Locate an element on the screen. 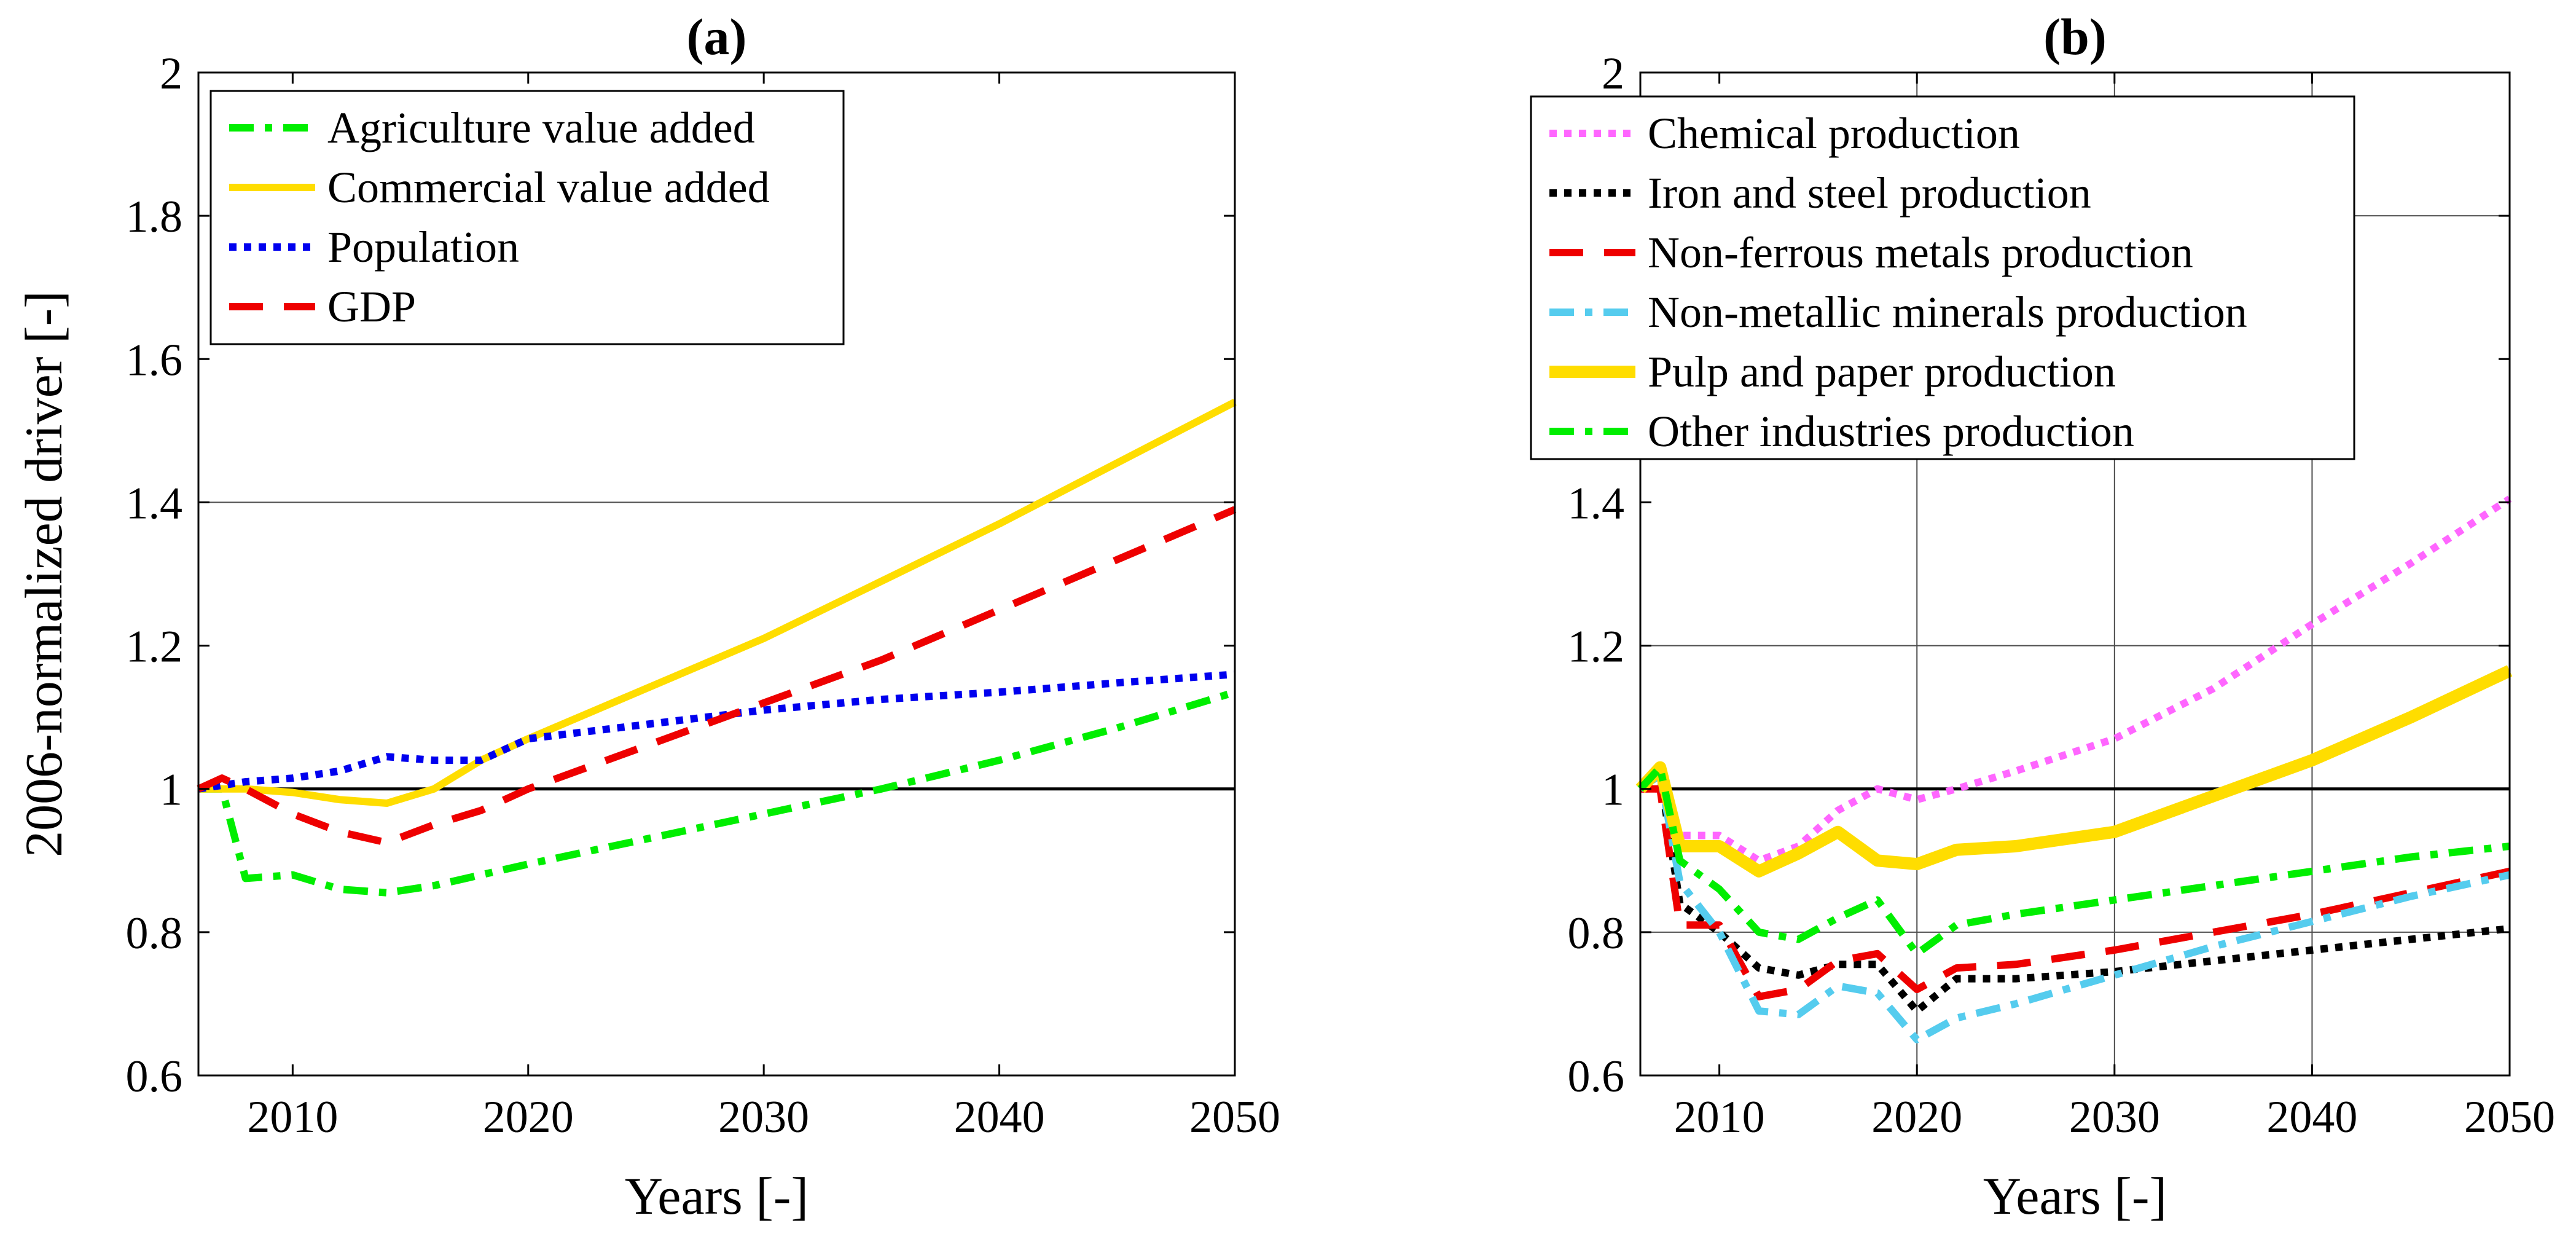 This screenshot has height=1242, width=2576. series-line-chemical-production is located at coordinates (2076, 680).